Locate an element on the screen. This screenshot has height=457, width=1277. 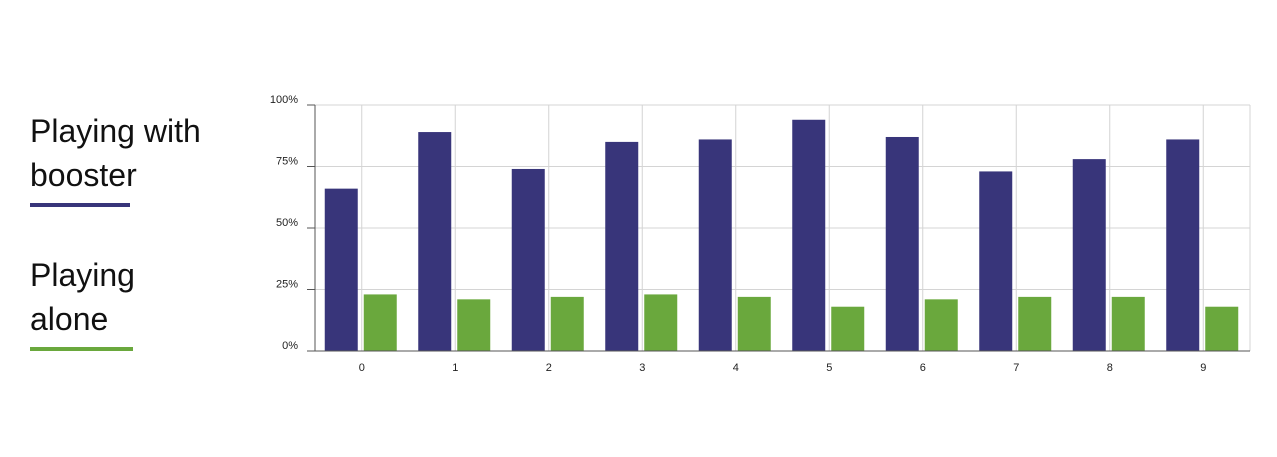
x-tick-label: 5 is located at coordinates (829, 368).